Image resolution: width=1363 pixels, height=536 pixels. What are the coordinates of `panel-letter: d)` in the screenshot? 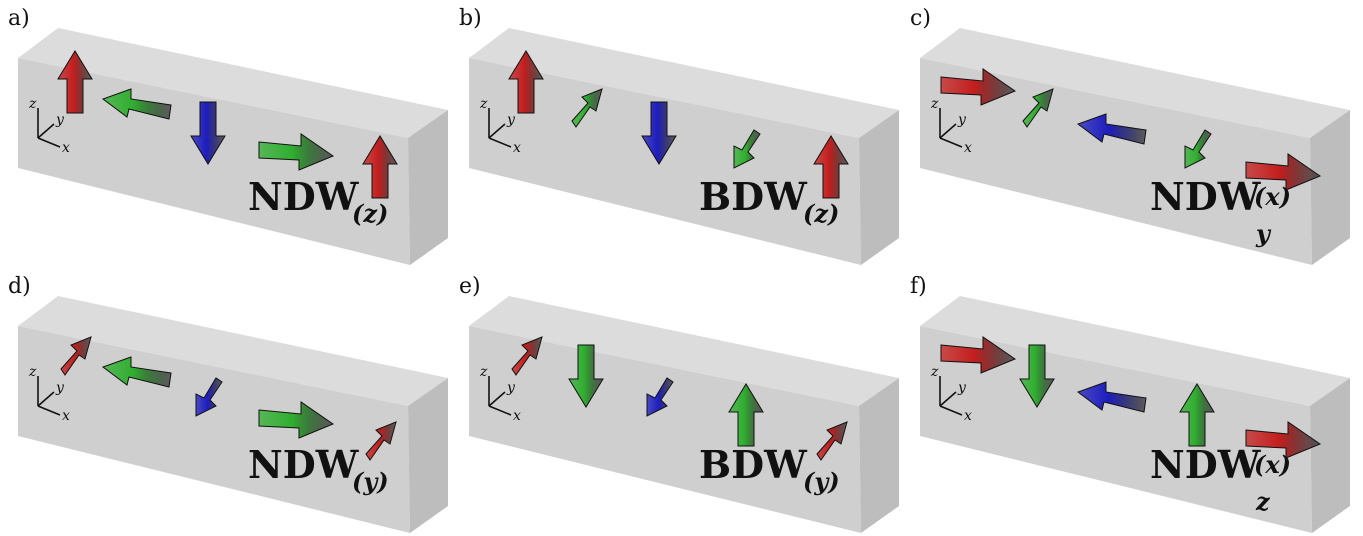 It's located at (19, 286).